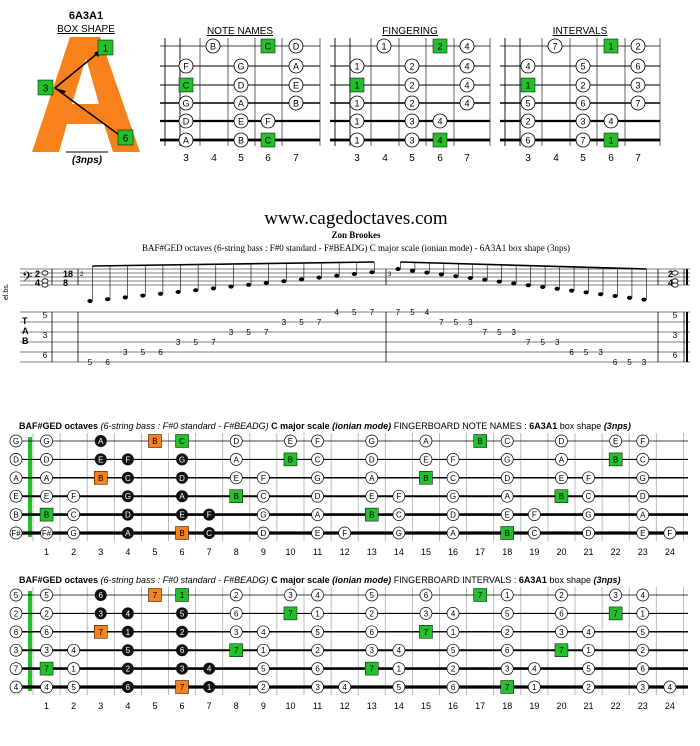 This screenshot has width=700, height=746. I want to click on mini-diagram-note-names: NOTE NAMES 3 4 5 6 7 B C D F G A C D E G A B D E F A B C, so click(240, 95).